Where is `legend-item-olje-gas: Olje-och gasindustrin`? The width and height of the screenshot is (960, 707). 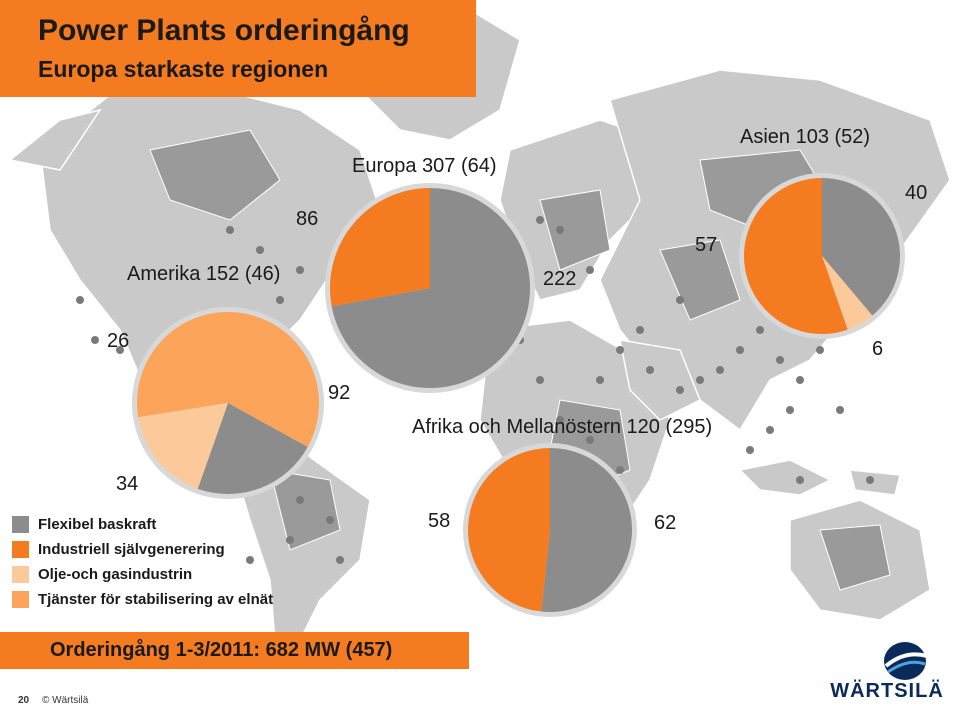
legend-item-olje-gas: Olje-och gasindustrin is located at coordinates (142, 574).